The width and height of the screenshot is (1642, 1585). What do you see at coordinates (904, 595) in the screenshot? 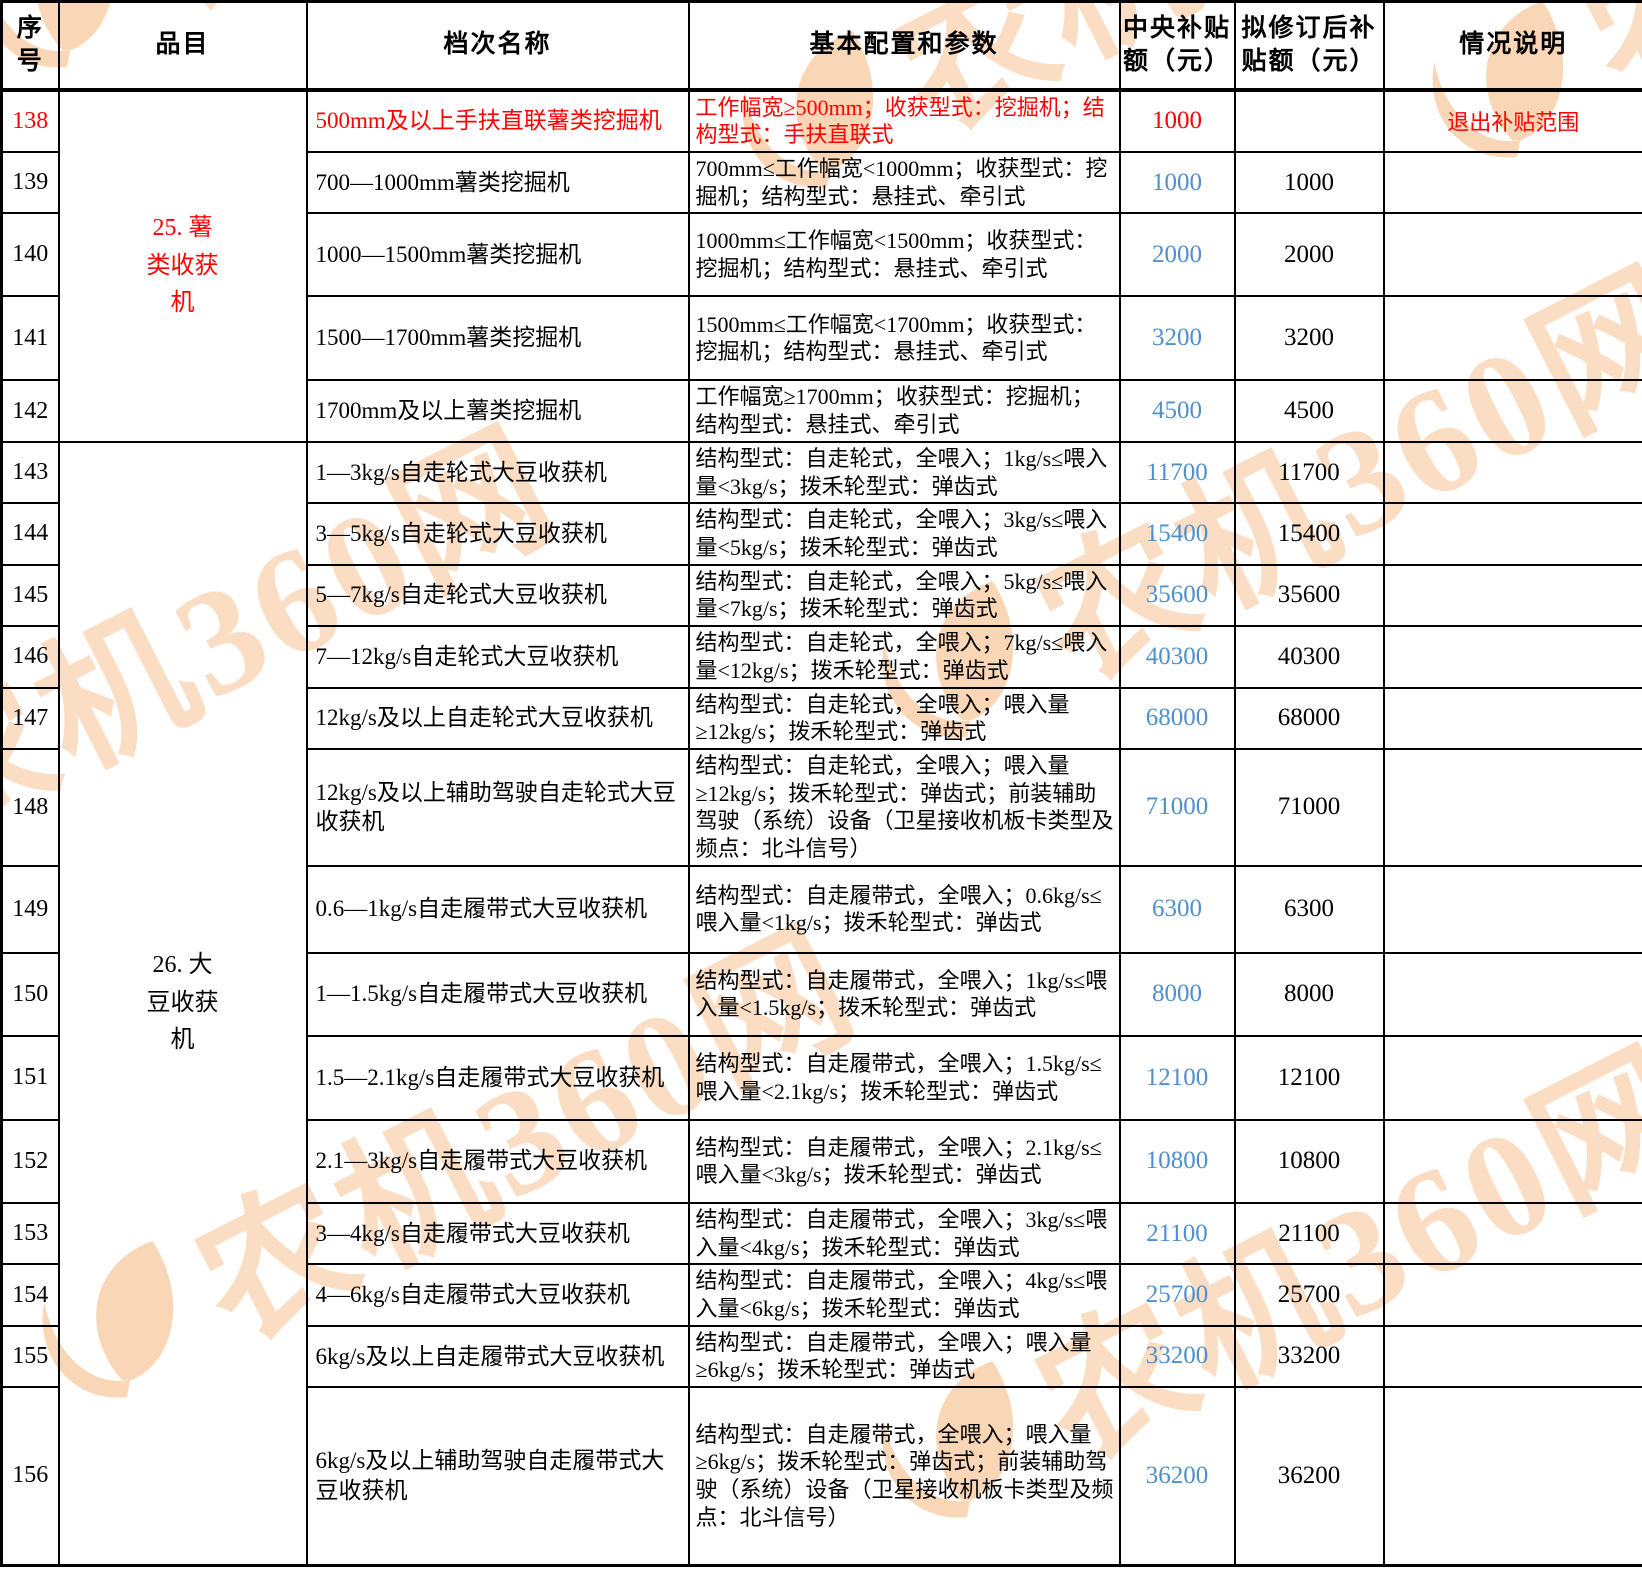
I see `config-cell: 结构型式：自走轮式，全喂入；5kg/s≤喂入量<7kg/s；拨禾轮型式：弹齿式` at bounding box center [904, 595].